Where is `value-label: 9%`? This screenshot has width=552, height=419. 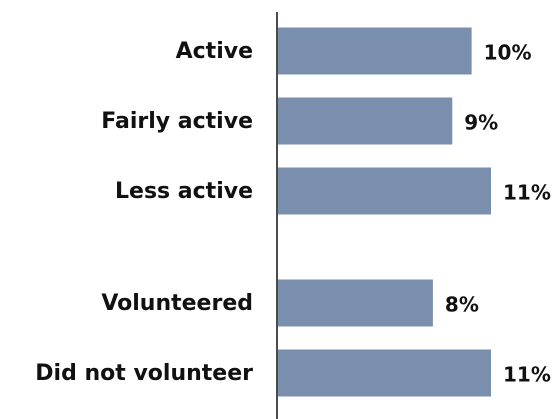 value-label: 9% is located at coordinates (481, 123).